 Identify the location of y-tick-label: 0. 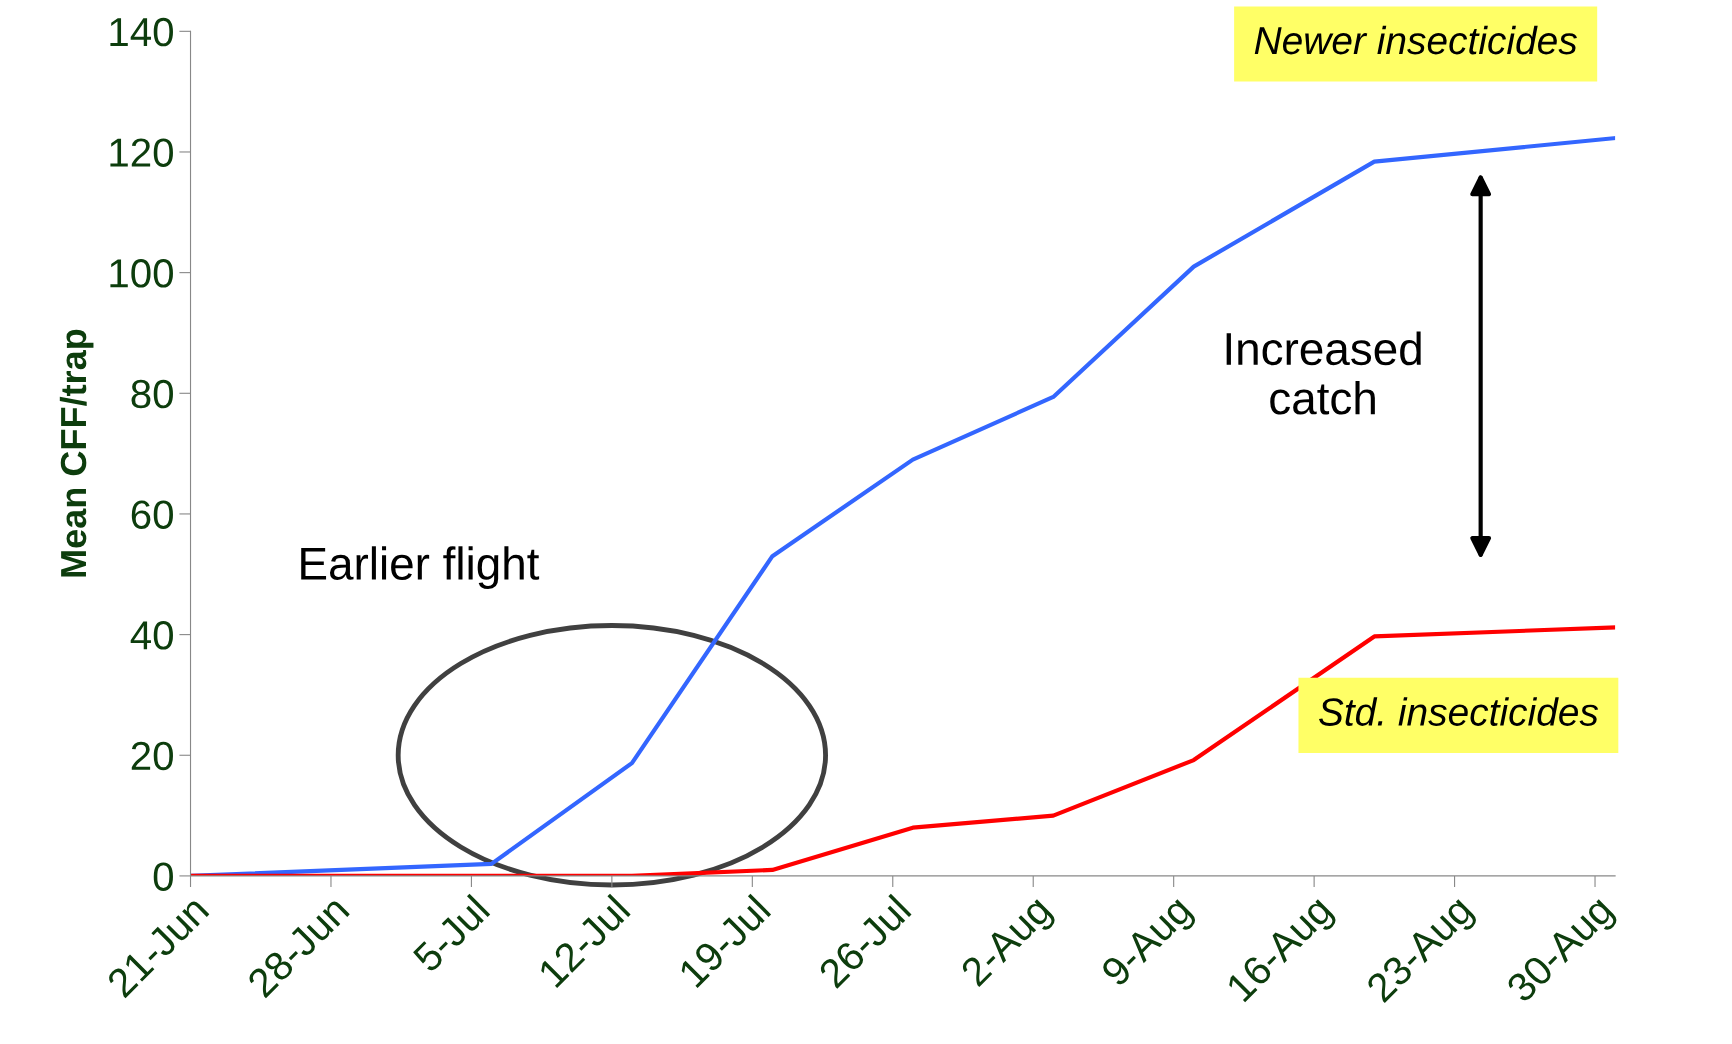
(163, 876).